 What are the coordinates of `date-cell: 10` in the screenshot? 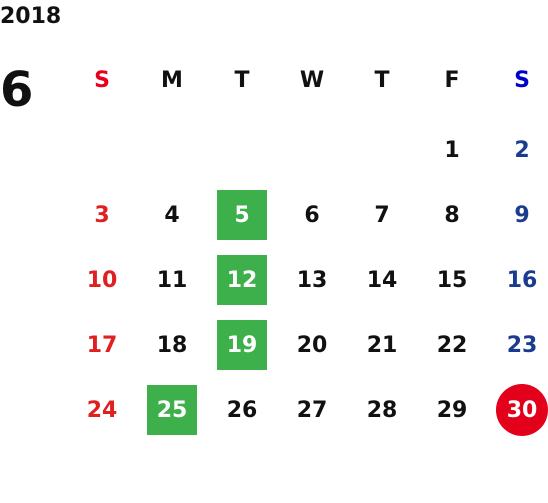 It's located at (102, 280).